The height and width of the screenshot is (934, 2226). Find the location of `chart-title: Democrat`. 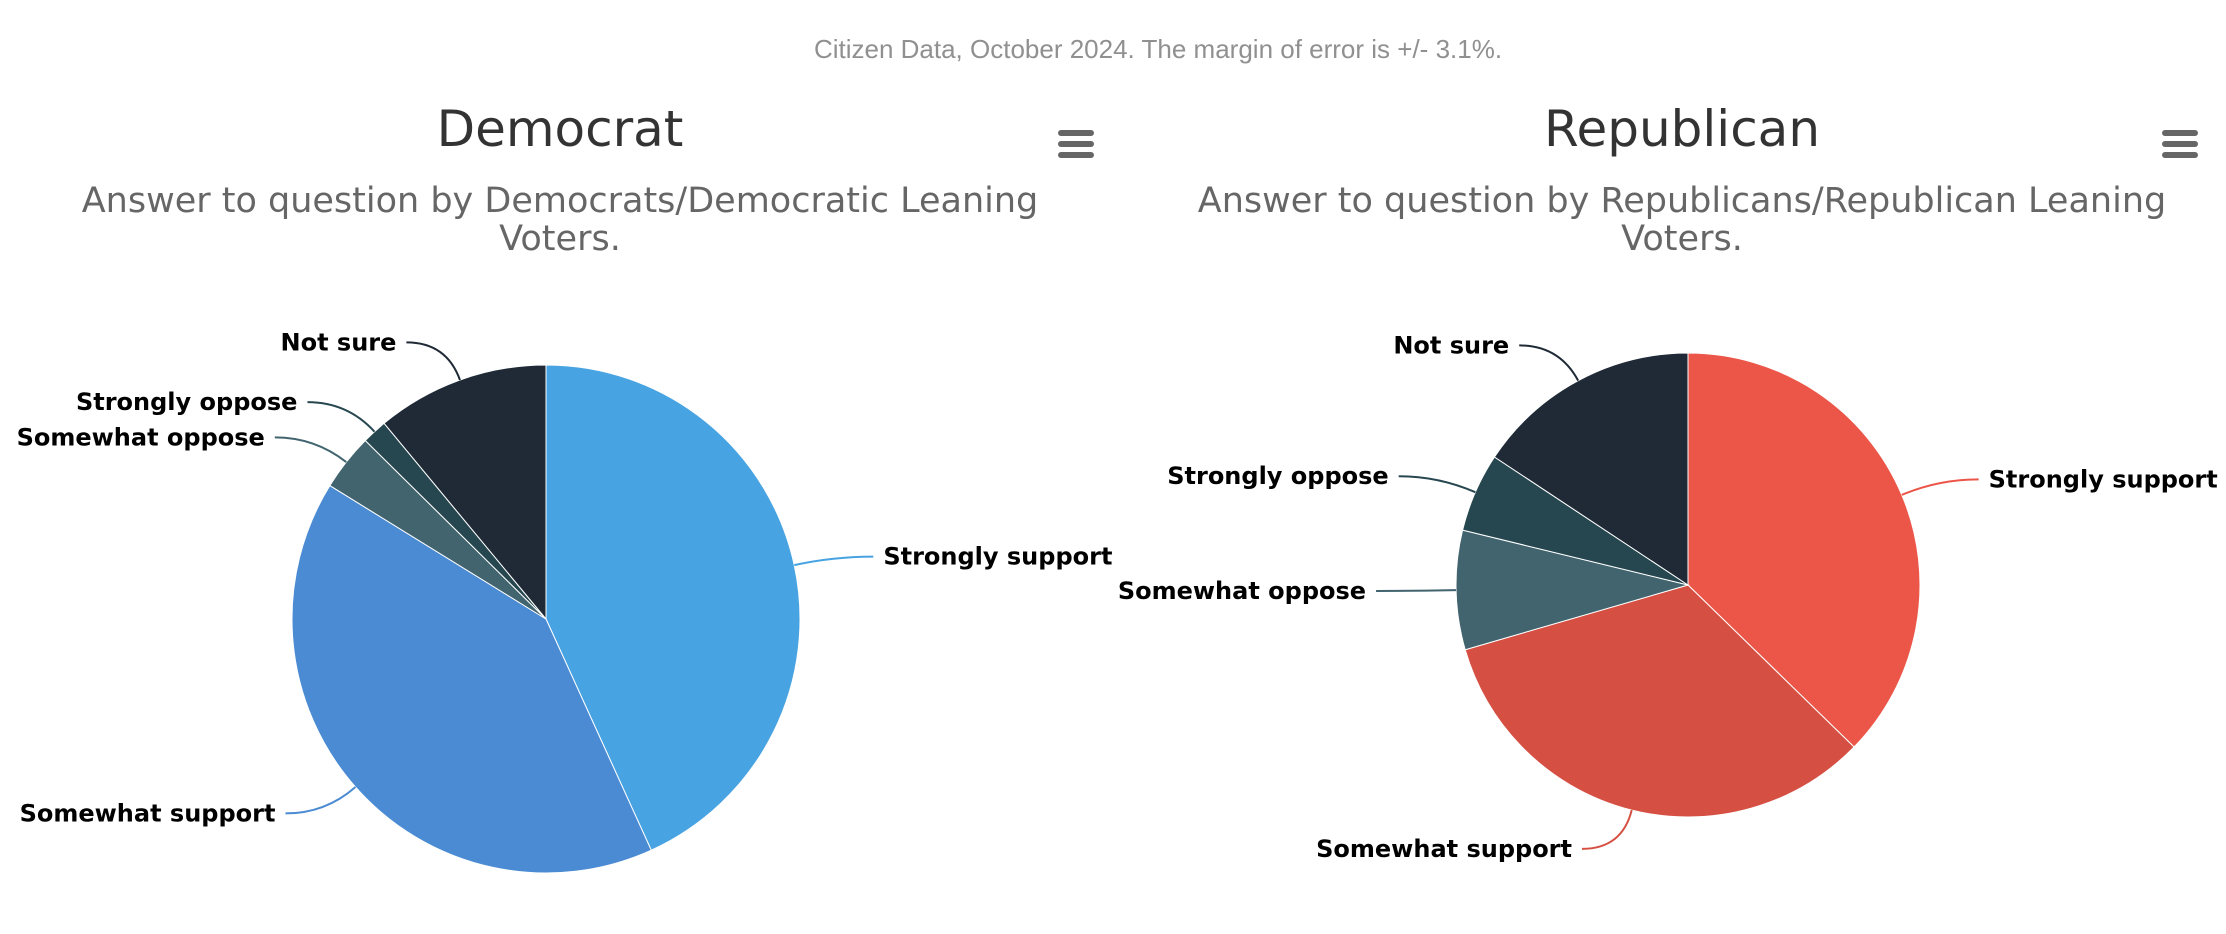

chart-title: Democrat is located at coordinates (560, 129).